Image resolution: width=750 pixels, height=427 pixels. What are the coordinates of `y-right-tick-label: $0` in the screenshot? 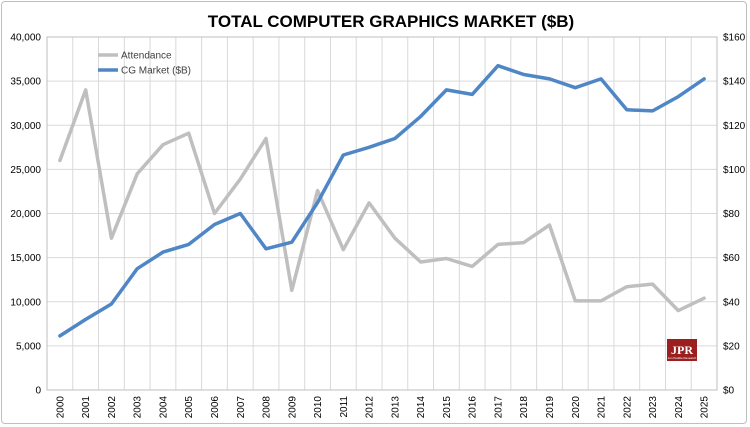 It's located at (729, 391).